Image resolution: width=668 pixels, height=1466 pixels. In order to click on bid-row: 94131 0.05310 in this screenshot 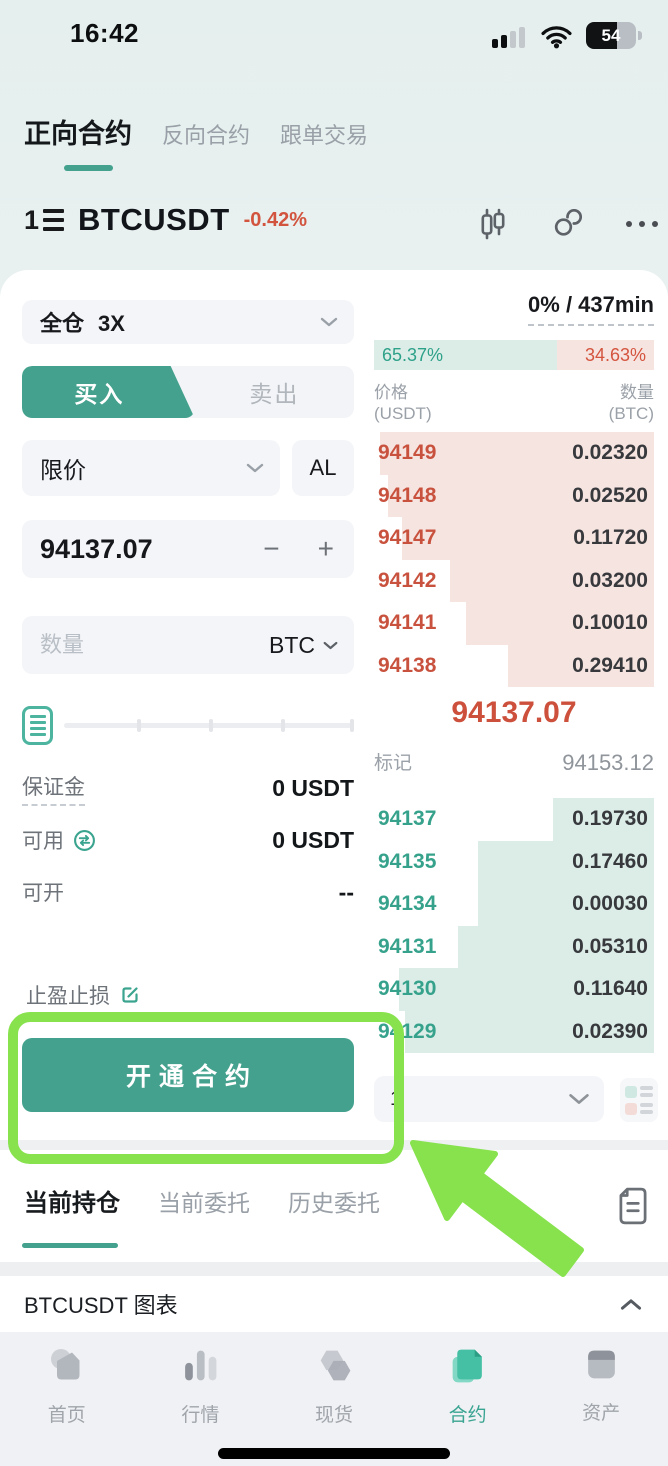, I will do `click(514, 946)`.